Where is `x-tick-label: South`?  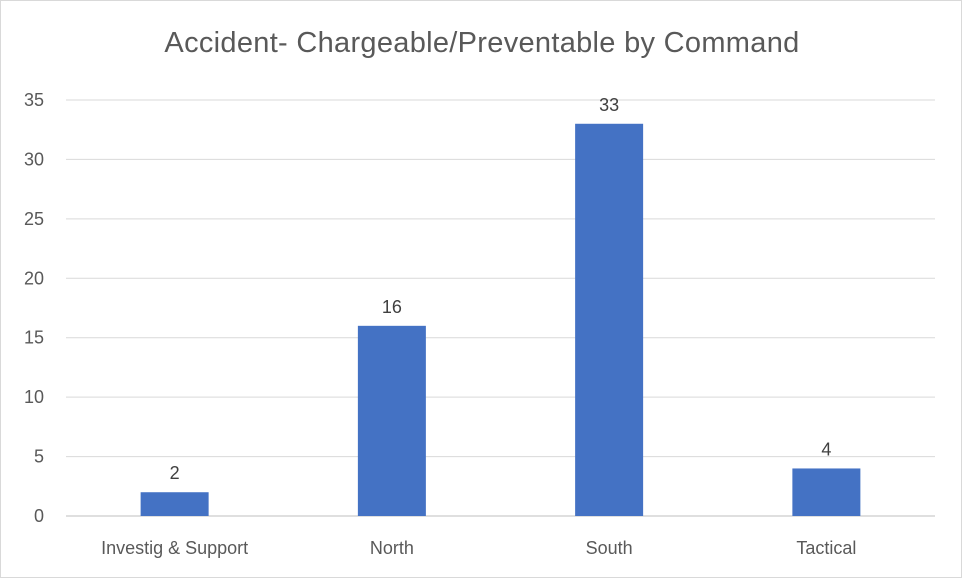 x-tick-label: South is located at coordinates (609, 548).